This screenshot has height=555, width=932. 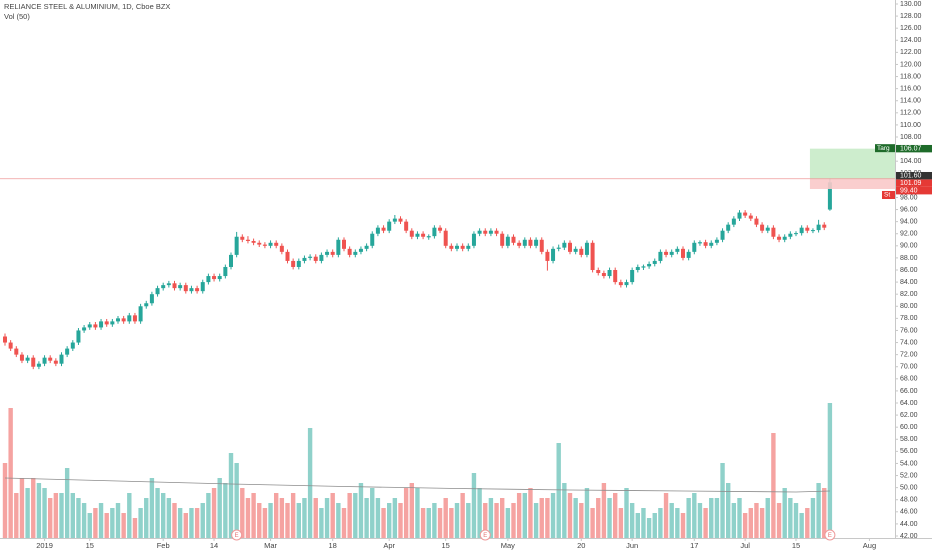 I want to click on x-tick-label: 18, so click(x=333, y=545).